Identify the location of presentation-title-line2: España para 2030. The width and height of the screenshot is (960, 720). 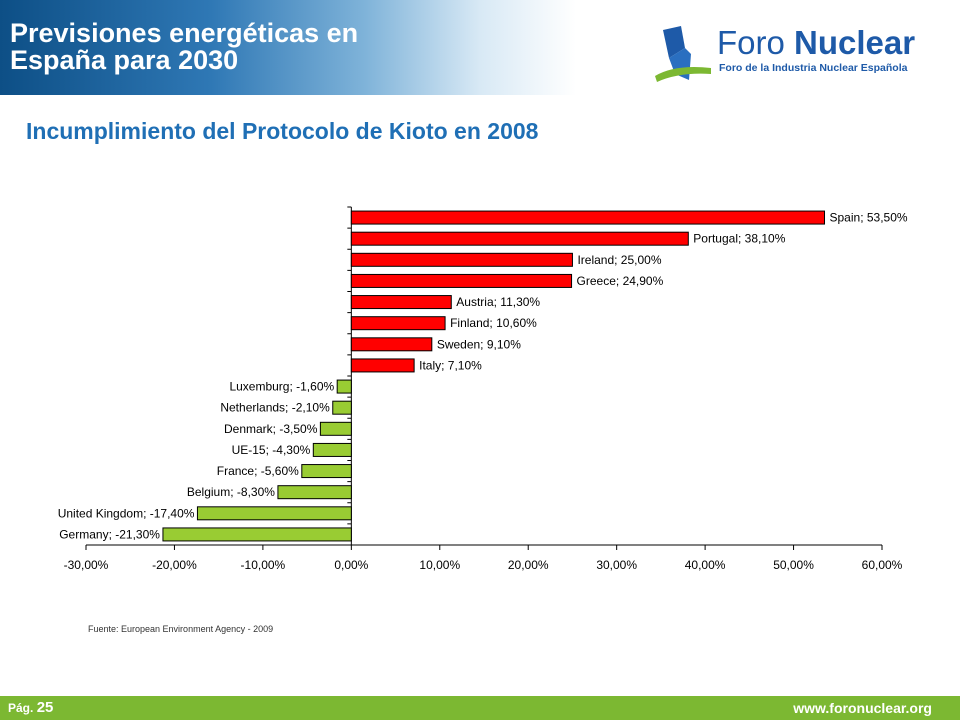
(124, 60).